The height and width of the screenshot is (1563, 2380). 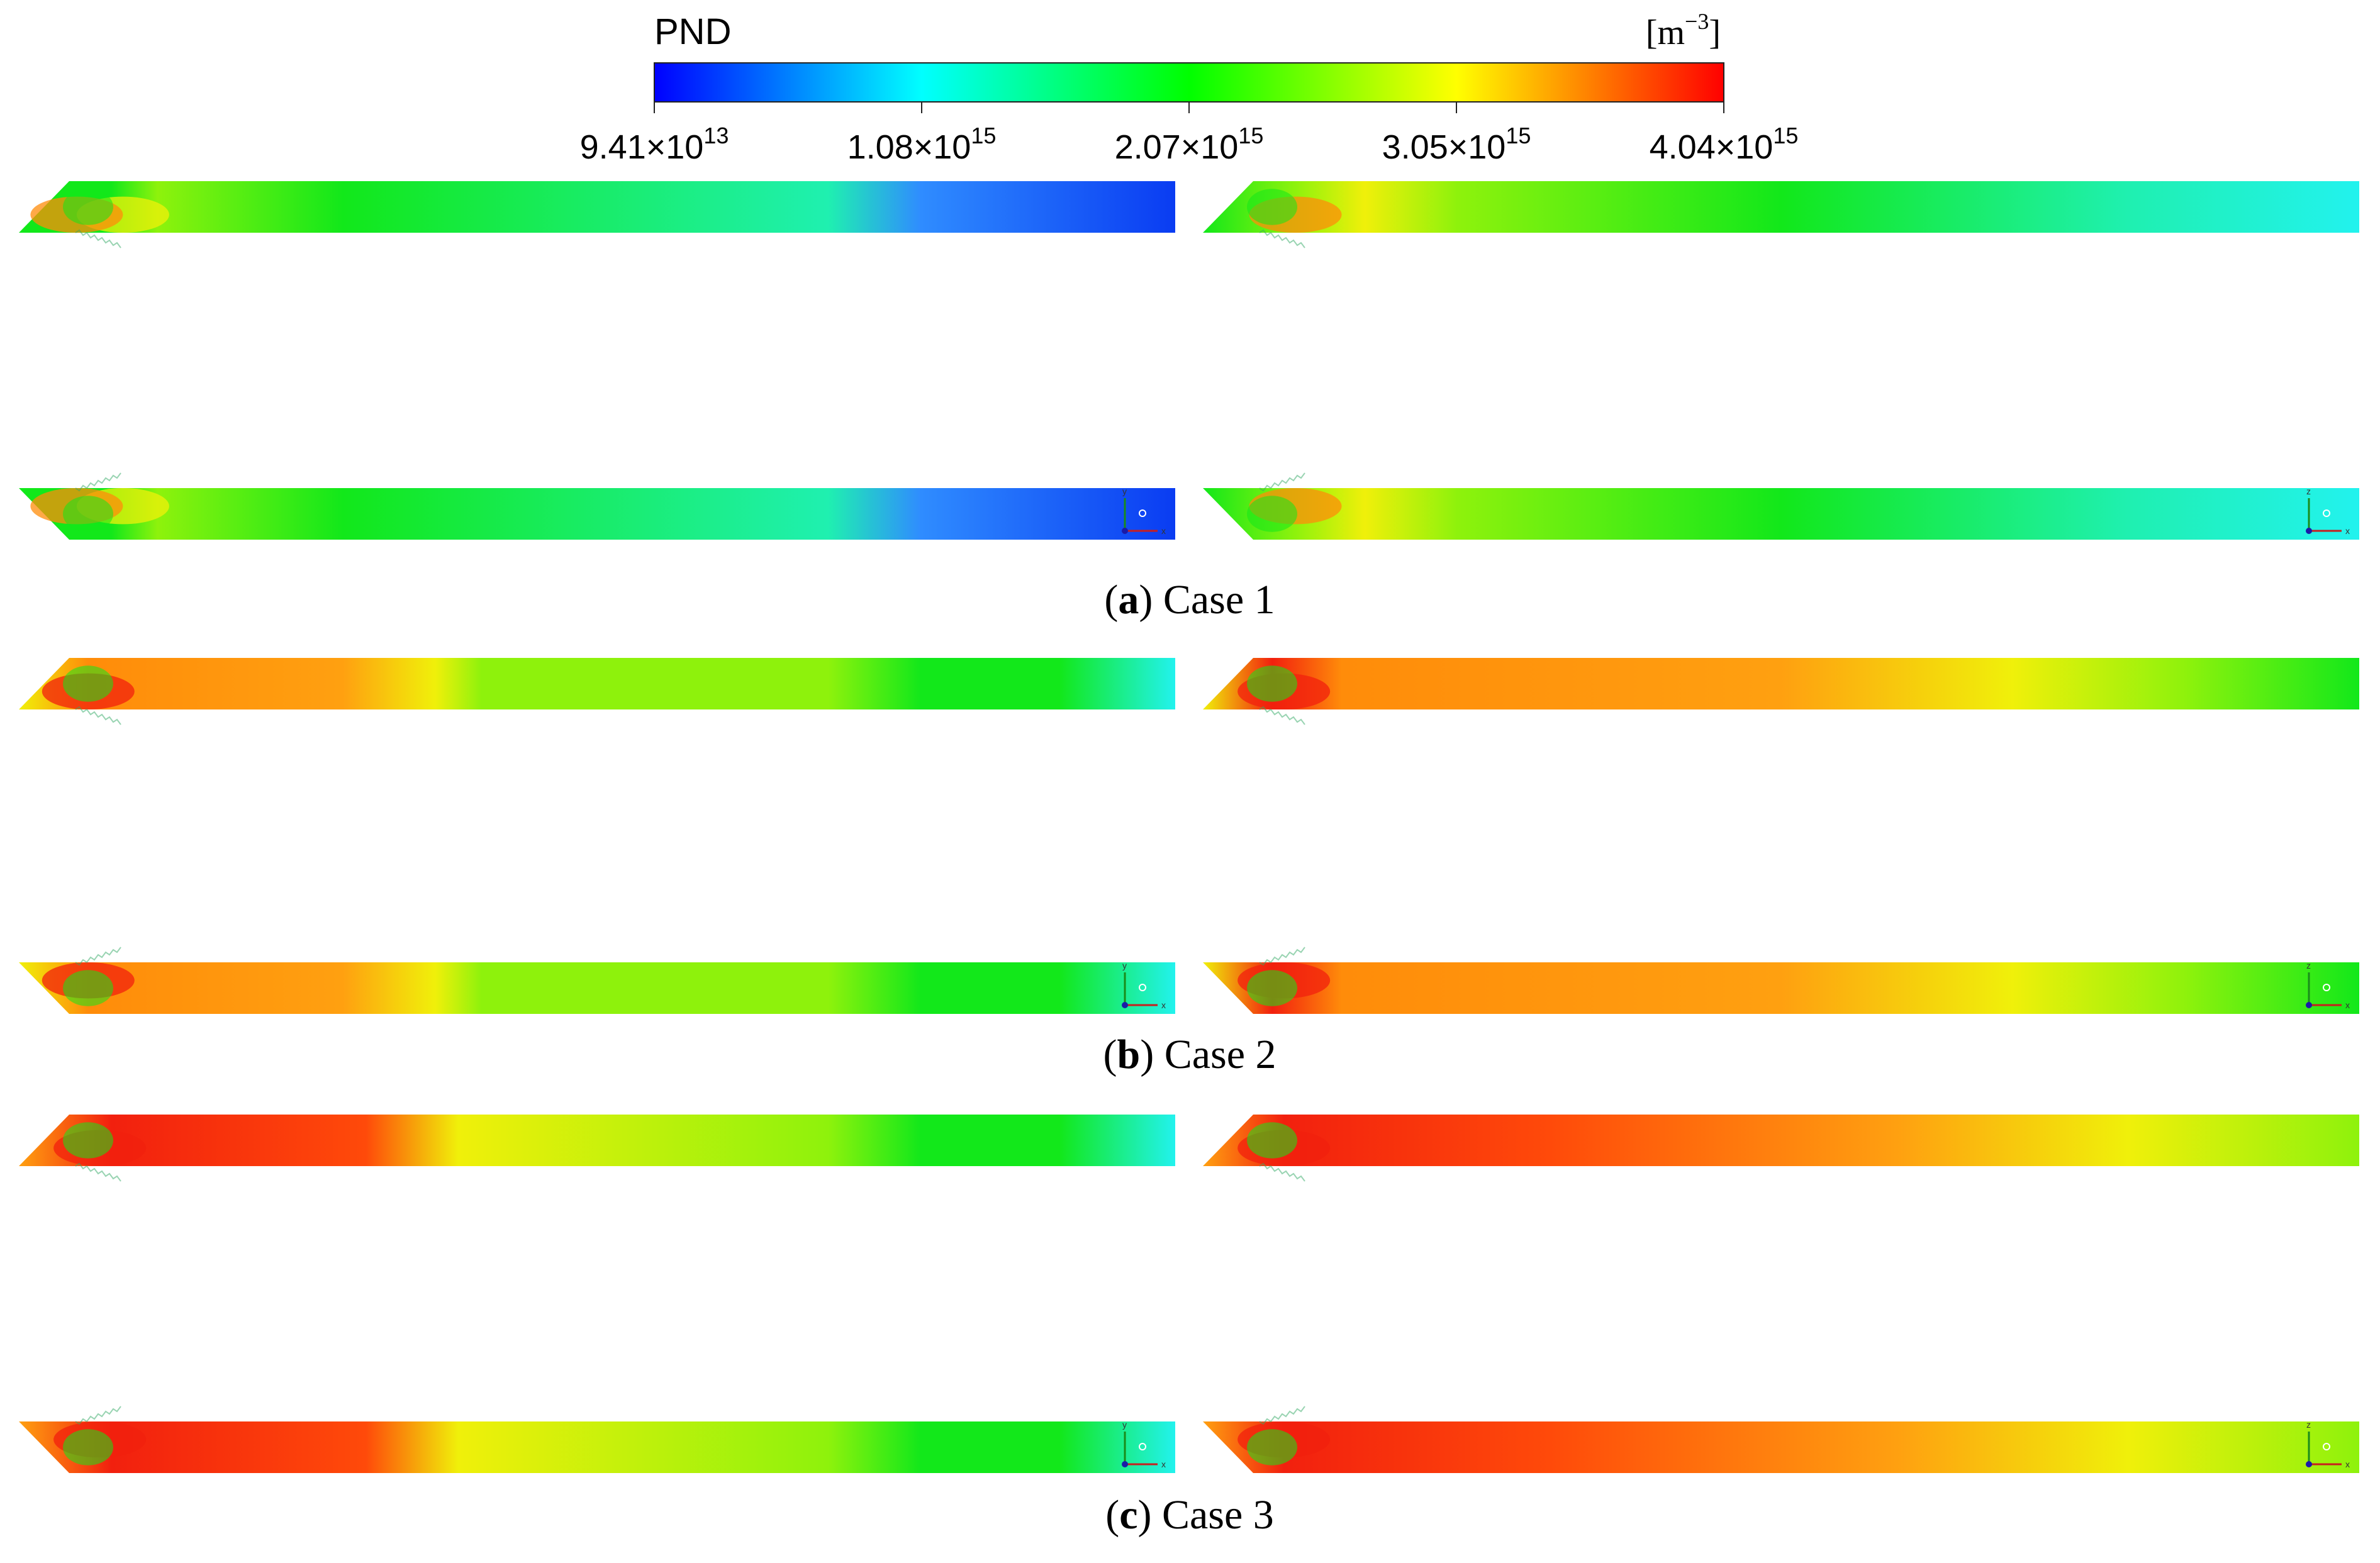 What do you see at coordinates (1190, 1054) in the screenshot?
I see `case-caption: (b) Case 2` at bounding box center [1190, 1054].